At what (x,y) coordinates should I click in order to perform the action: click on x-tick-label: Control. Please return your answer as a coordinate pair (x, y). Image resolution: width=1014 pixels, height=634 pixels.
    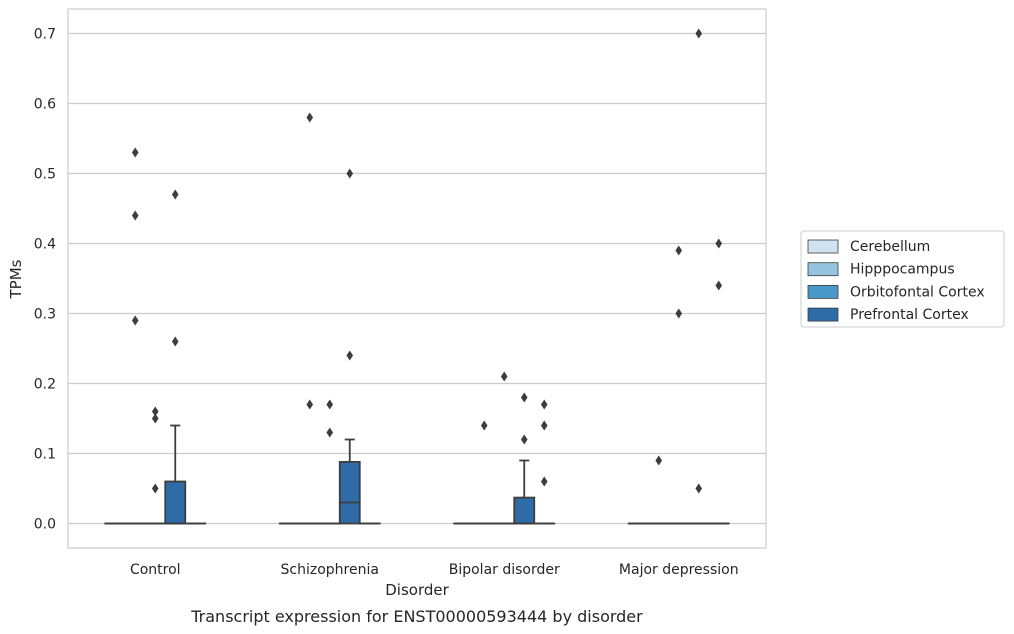
    Looking at the image, I should click on (155, 570).